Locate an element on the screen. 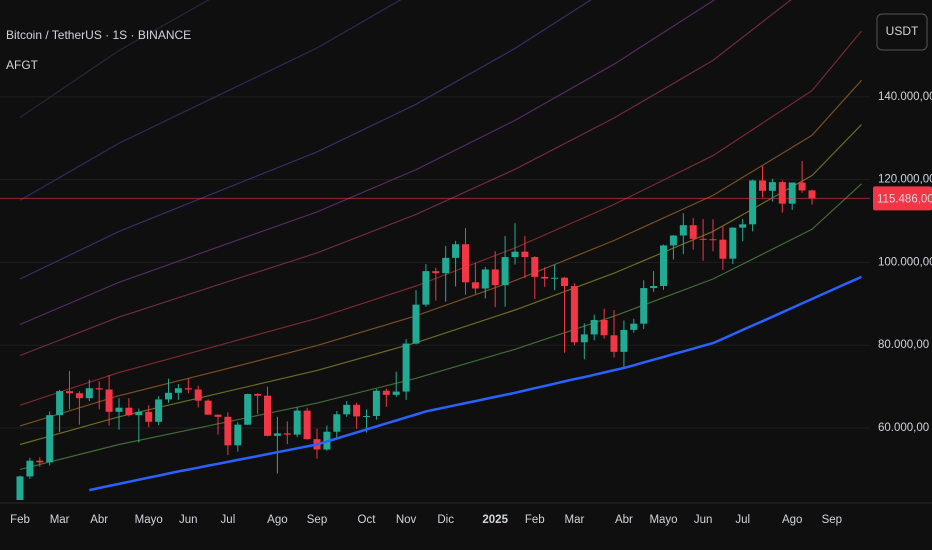 The width and height of the screenshot is (932, 550). x-tick-label: Ago is located at coordinates (792, 520).